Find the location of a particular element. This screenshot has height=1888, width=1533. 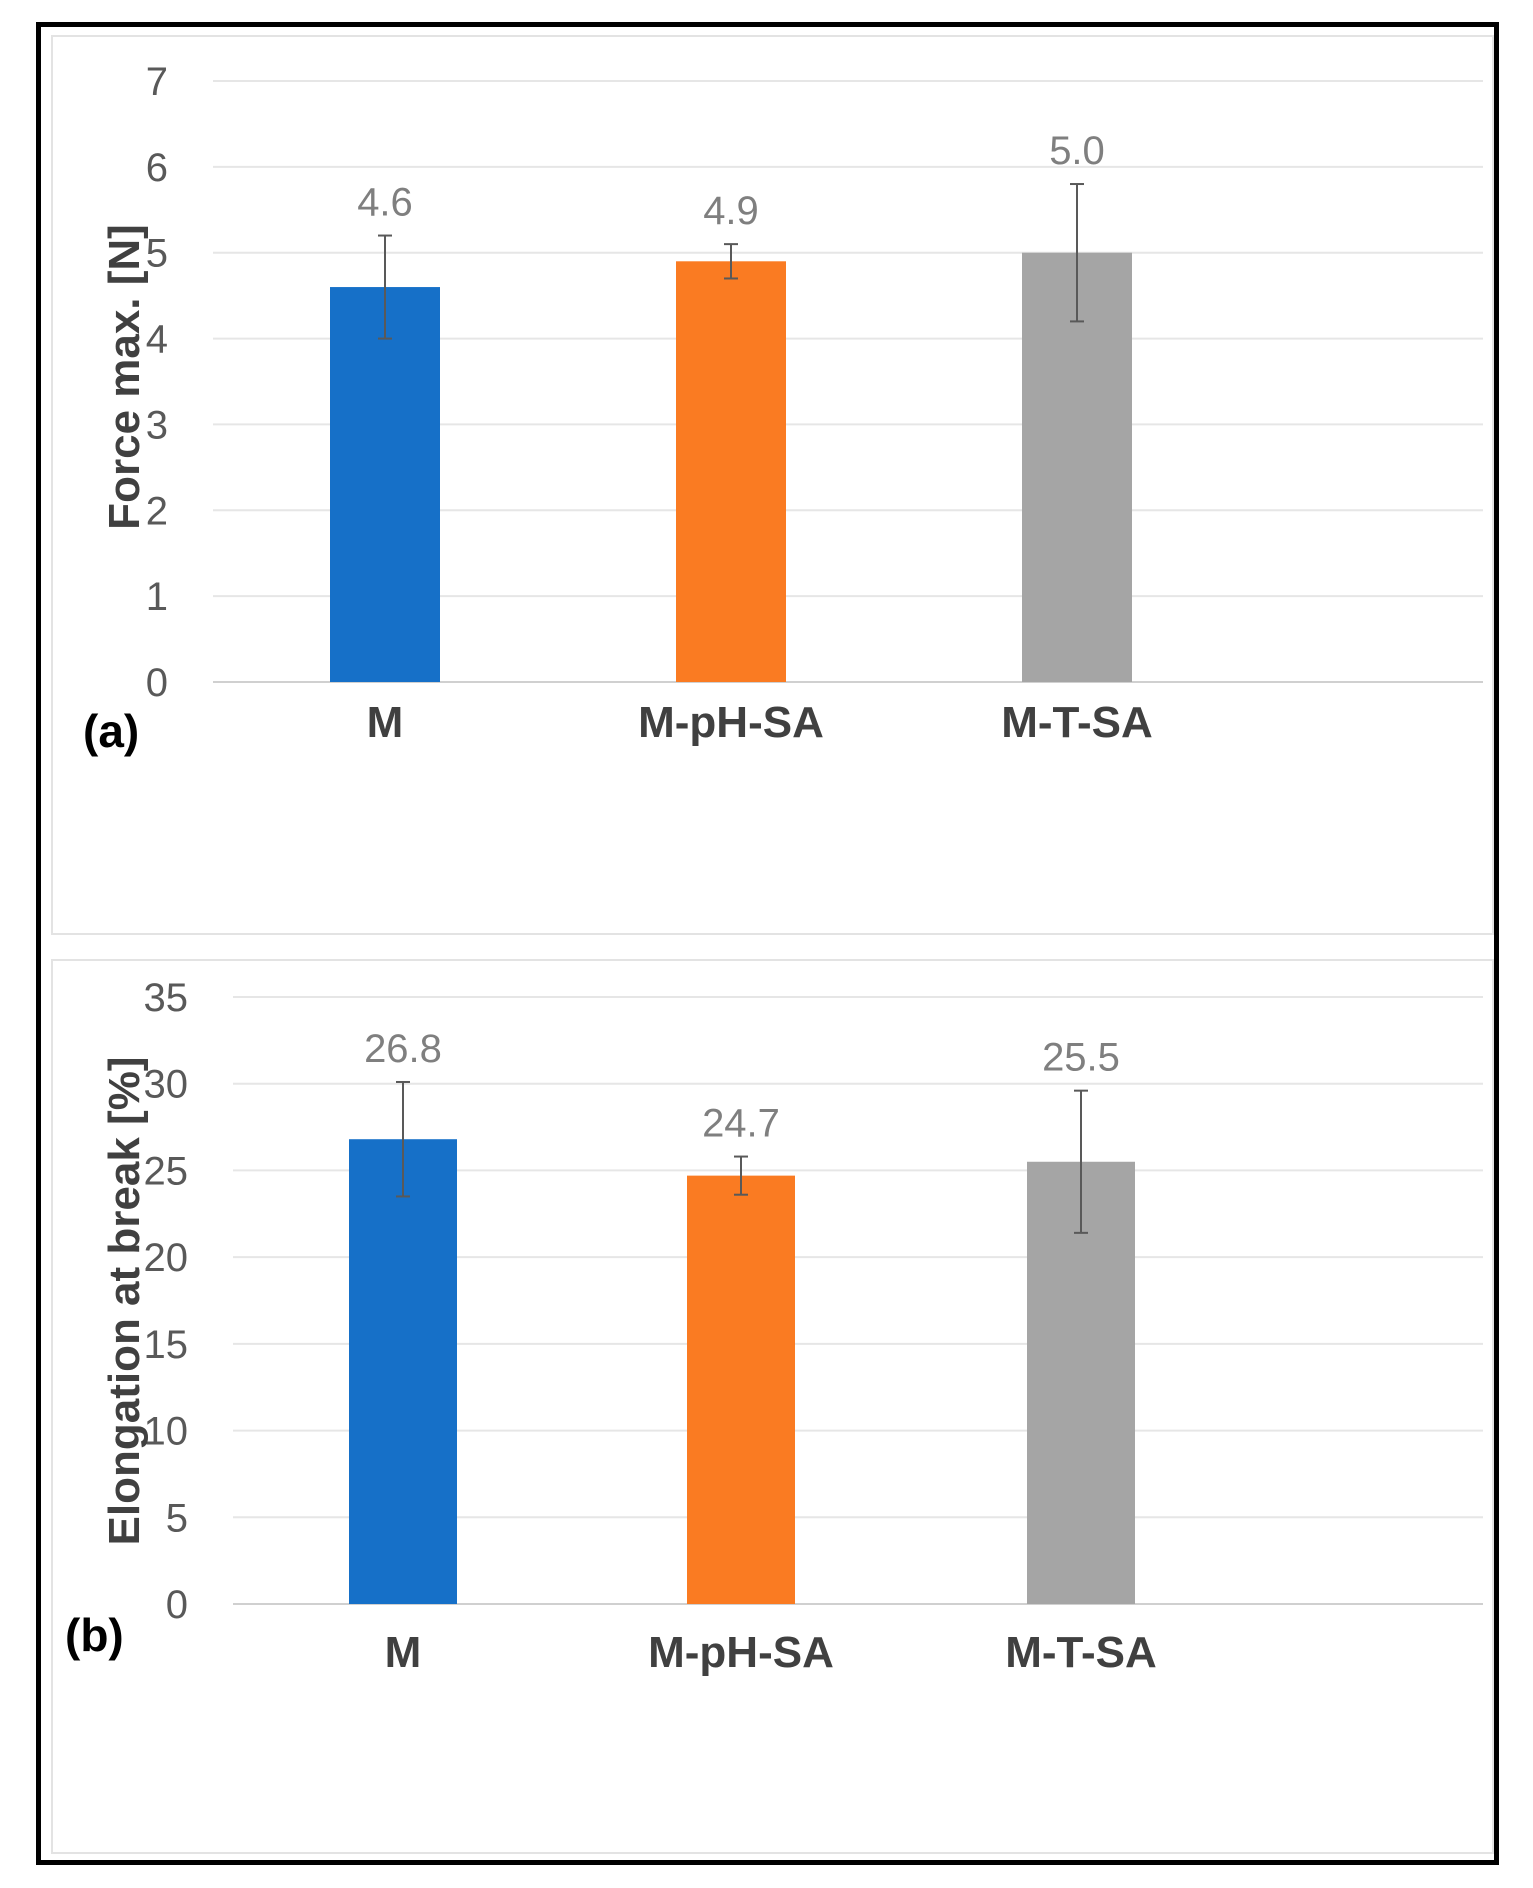

y-tick-label: 1 is located at coordinates (157, 597).